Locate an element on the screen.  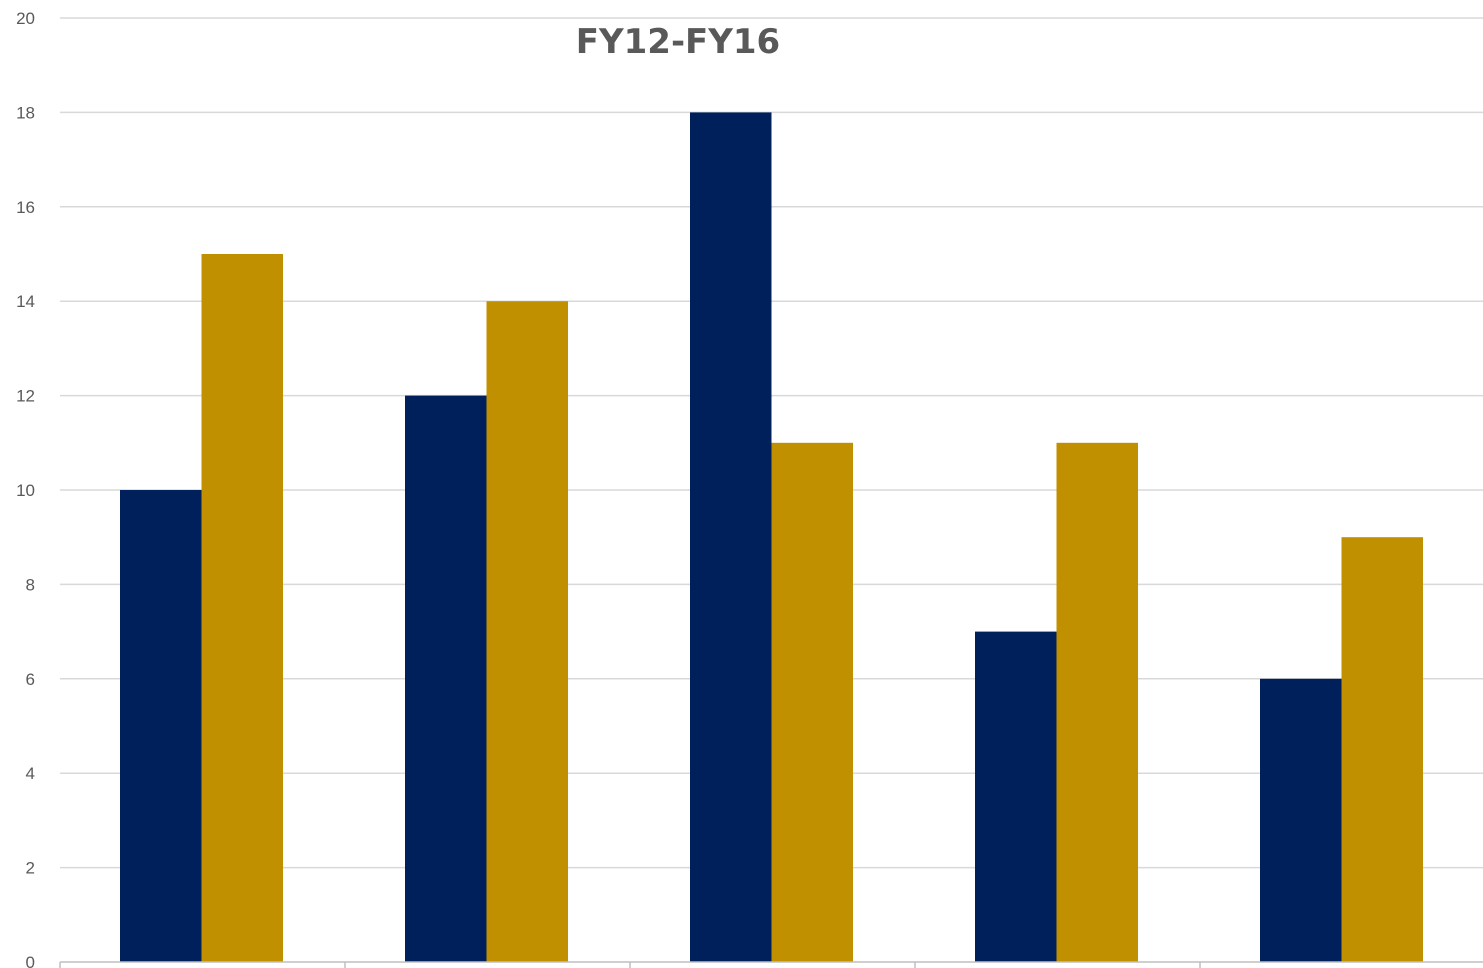
y-tick-labels: 0 2 4 6 8 10 12 14 16 18 20 is located at coordinates (25, 488).